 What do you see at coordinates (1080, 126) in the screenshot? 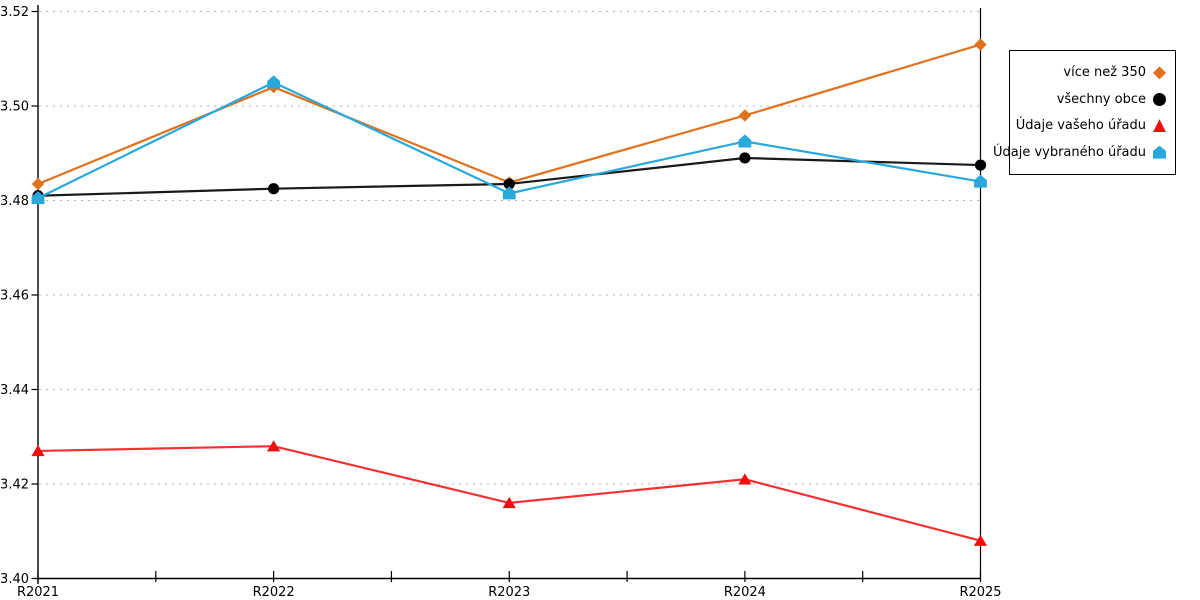
I see `legend-item-label: Údaje vašeho úřadu` at bounding box center [1080, 126].